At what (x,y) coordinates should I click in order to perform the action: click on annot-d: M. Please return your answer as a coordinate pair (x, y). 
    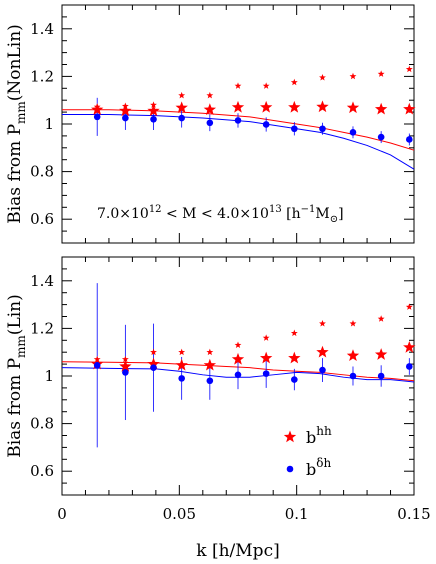
    Looking at the image, I should click on (322, 214).